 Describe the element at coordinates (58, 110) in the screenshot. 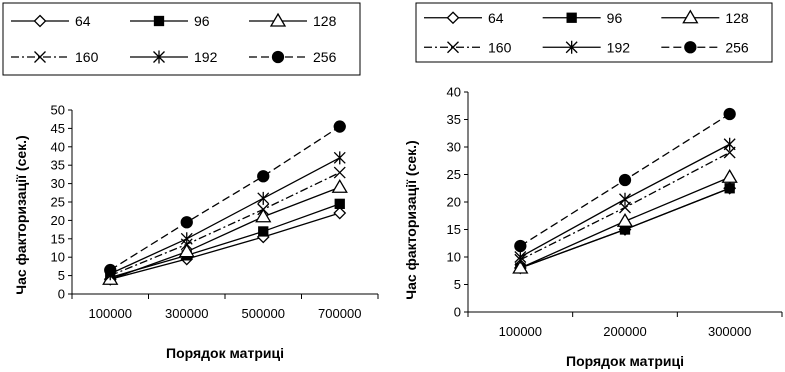

I see `y-tick-label: 50` at that location.